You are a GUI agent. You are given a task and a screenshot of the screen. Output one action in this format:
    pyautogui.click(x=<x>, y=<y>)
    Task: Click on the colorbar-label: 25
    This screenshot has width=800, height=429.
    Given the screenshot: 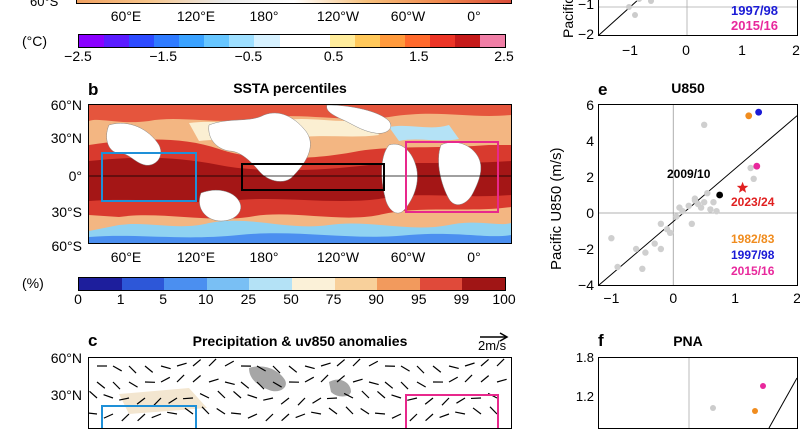 What is the action you would take?
    pyautogui.click(x=249, y=299)
    